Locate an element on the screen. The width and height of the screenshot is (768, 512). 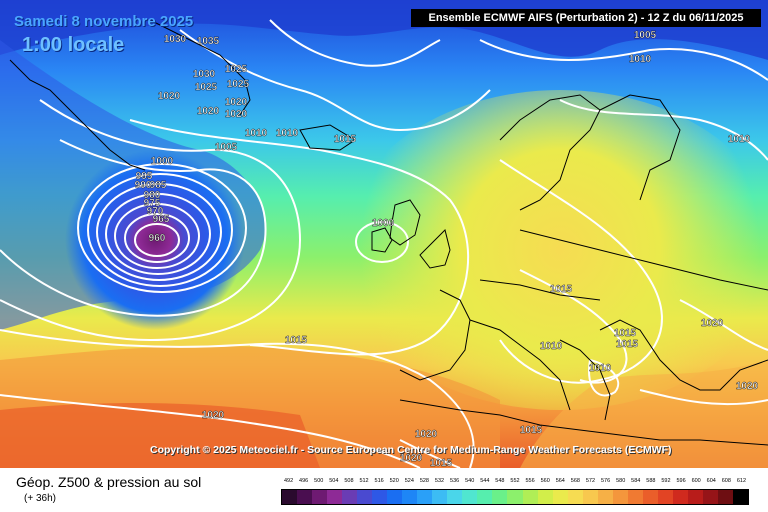
legend-value-label: 552 is located at coordinates (515, 481).